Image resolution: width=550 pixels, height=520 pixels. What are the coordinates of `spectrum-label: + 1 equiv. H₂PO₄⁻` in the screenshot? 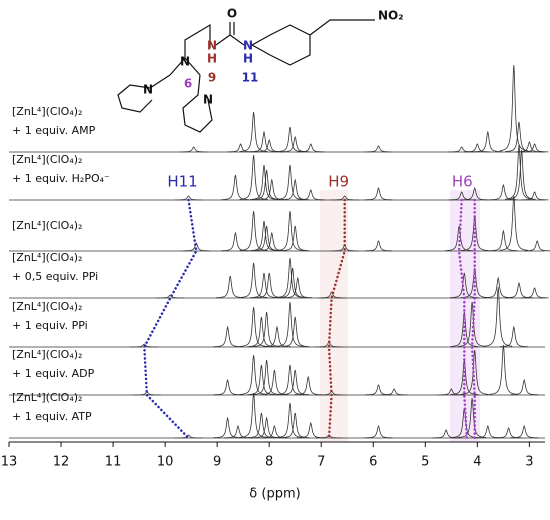 It's located at (61, 178).